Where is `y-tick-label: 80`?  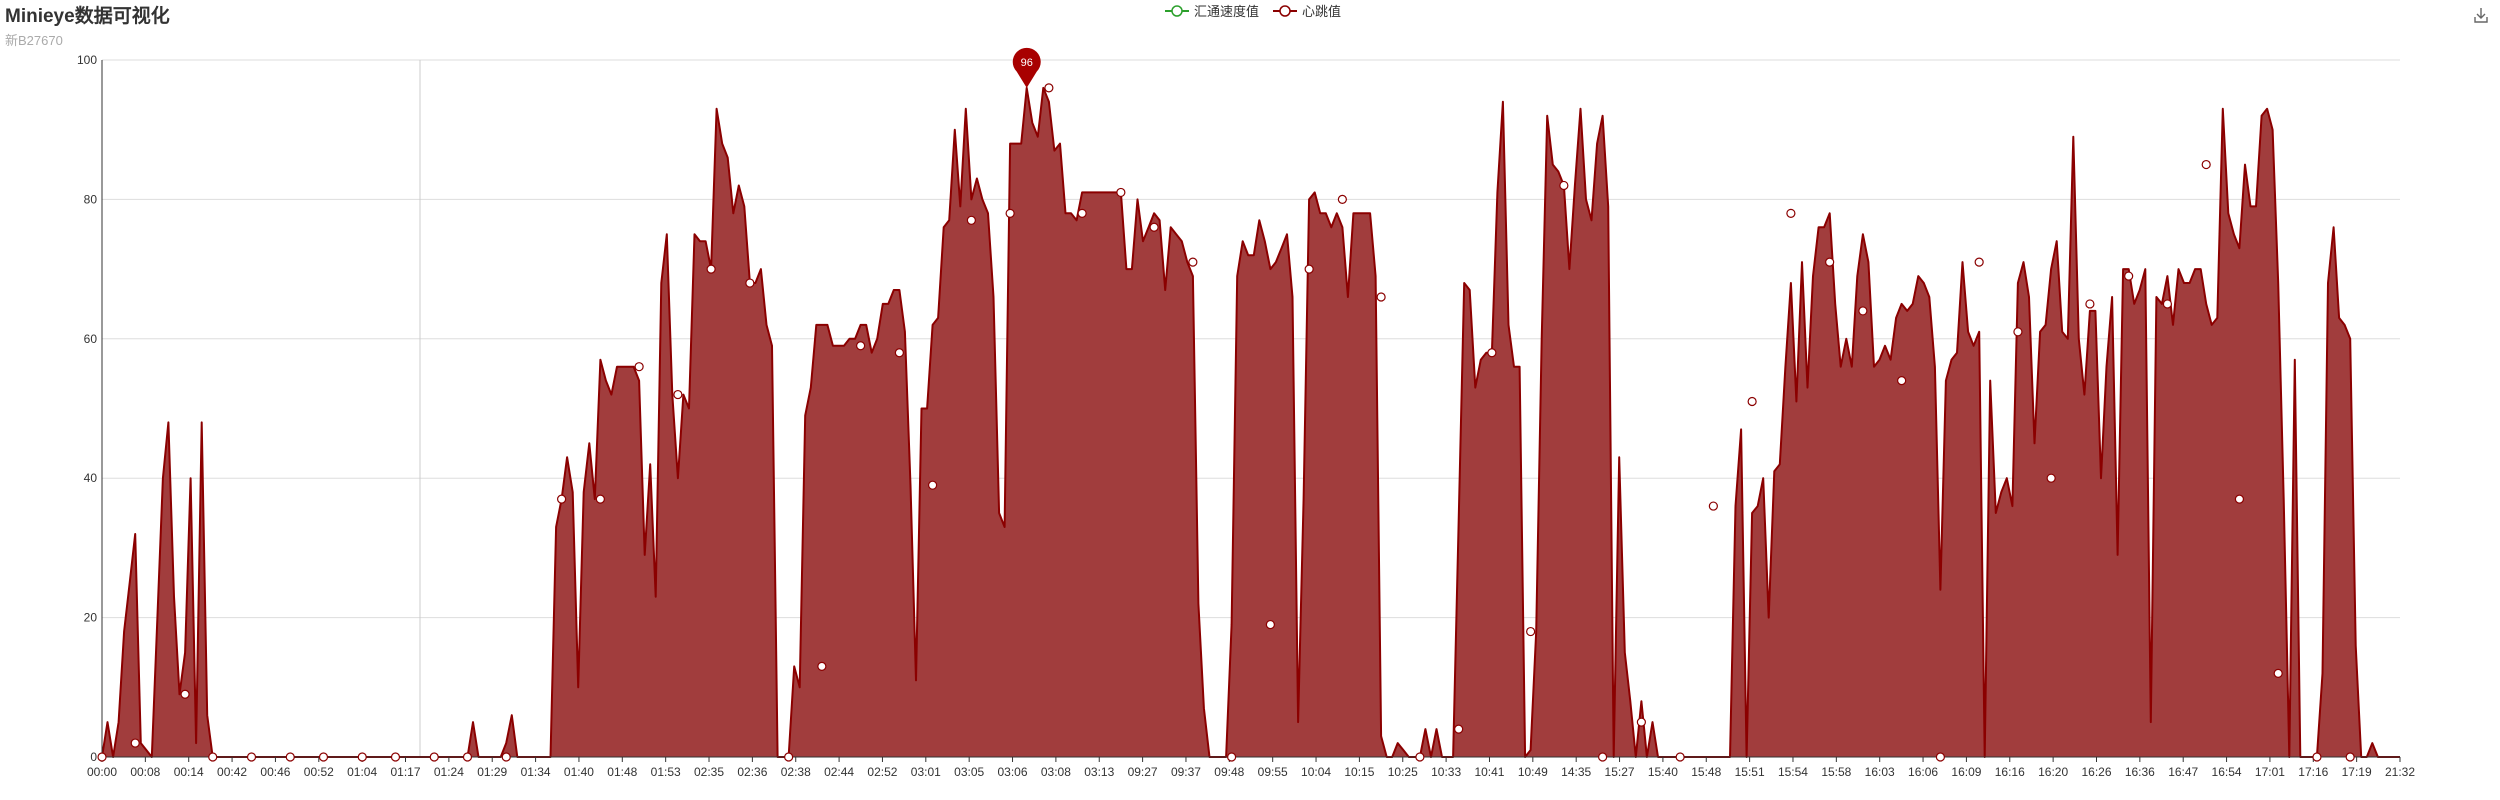 y-tick-label: 80 is located at coordinates (91, 199).